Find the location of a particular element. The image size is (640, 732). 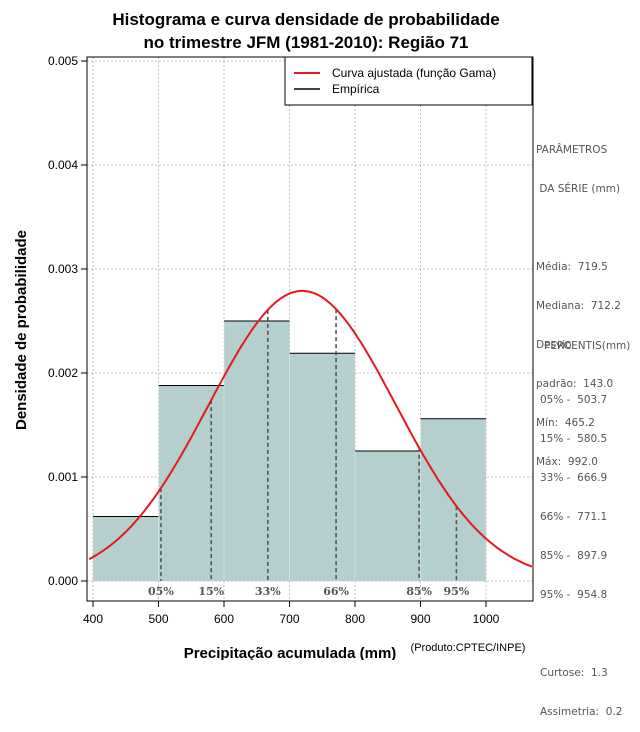

percentile-label: 05% is located at coordinates (161, 591).